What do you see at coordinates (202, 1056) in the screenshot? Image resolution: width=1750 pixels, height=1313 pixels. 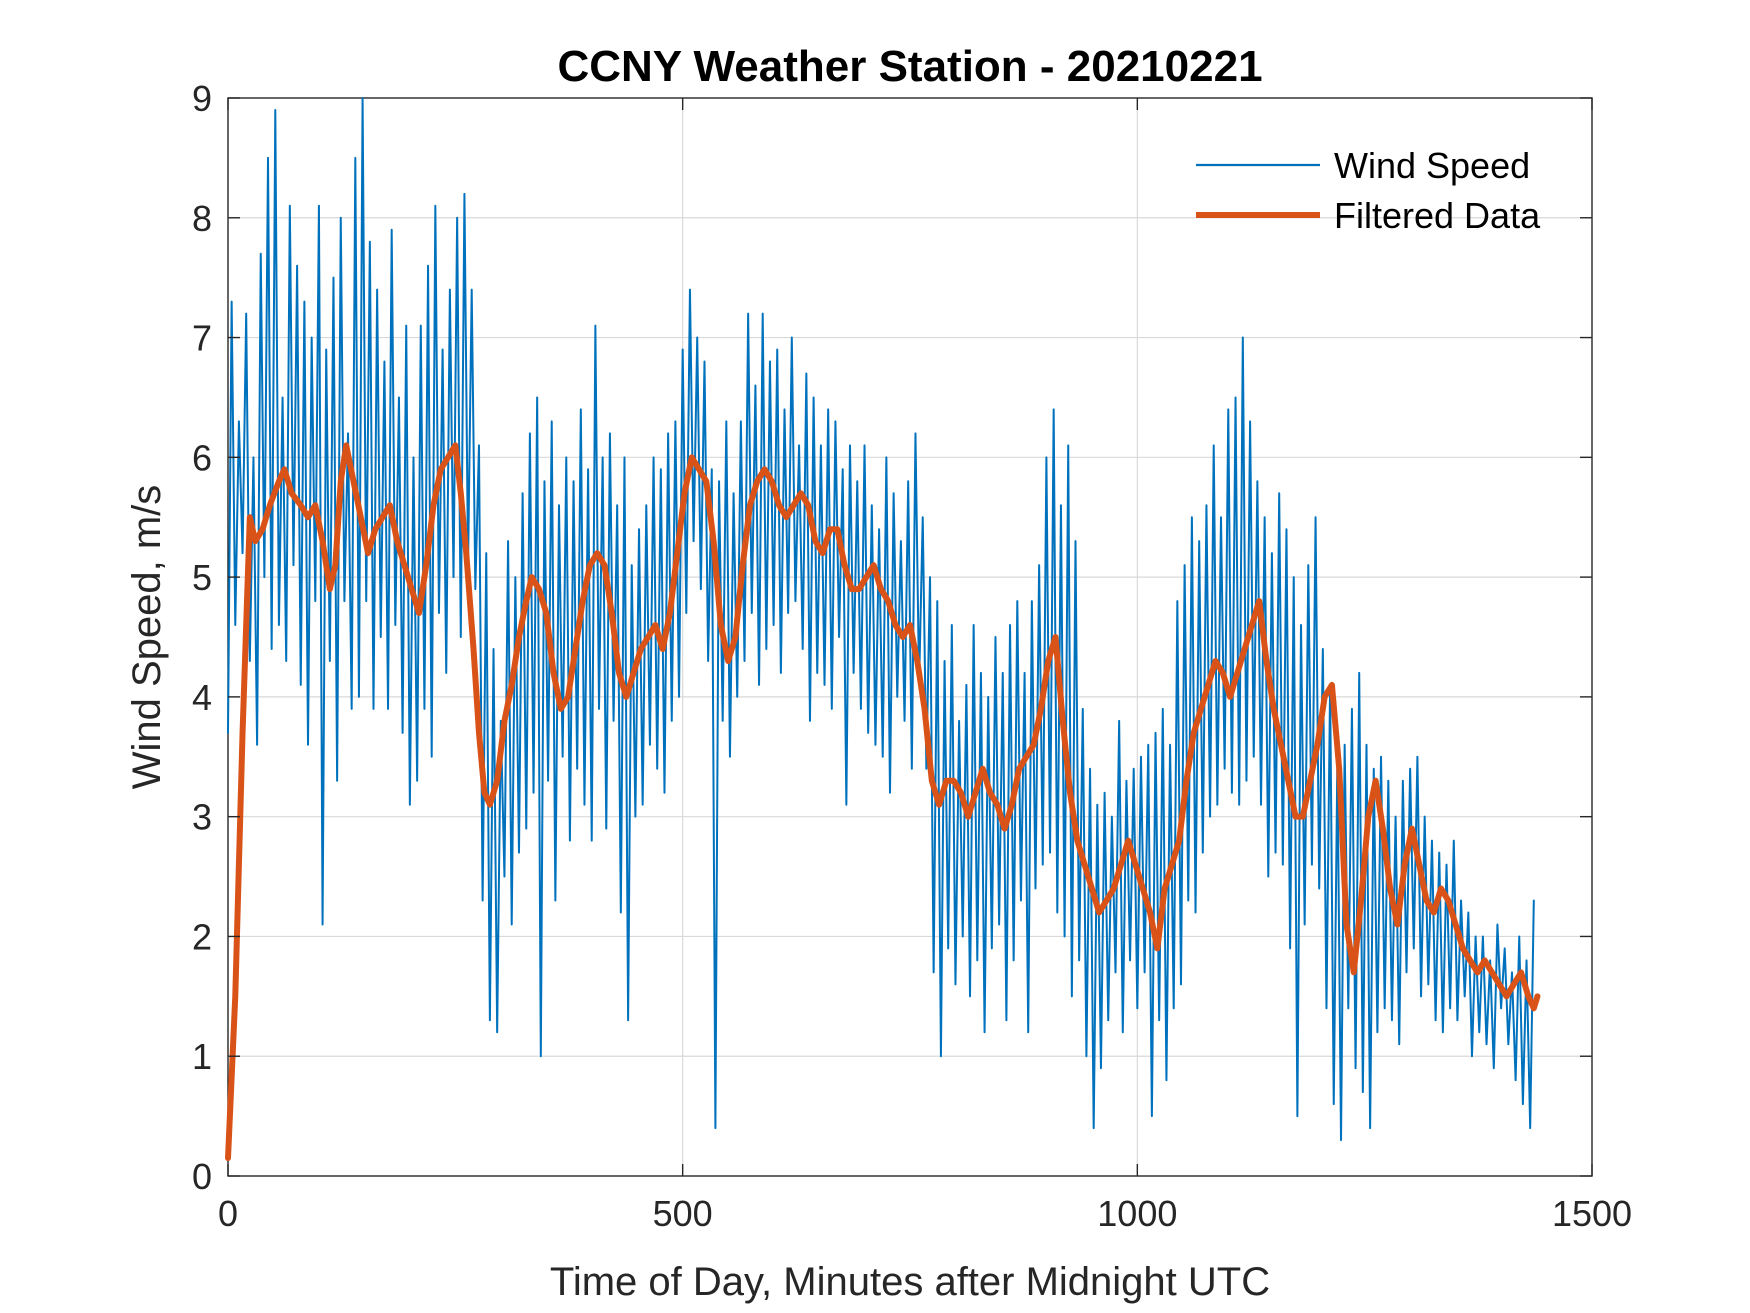 I see `y-tick-label: 1` at bounding box center [202, 1056].